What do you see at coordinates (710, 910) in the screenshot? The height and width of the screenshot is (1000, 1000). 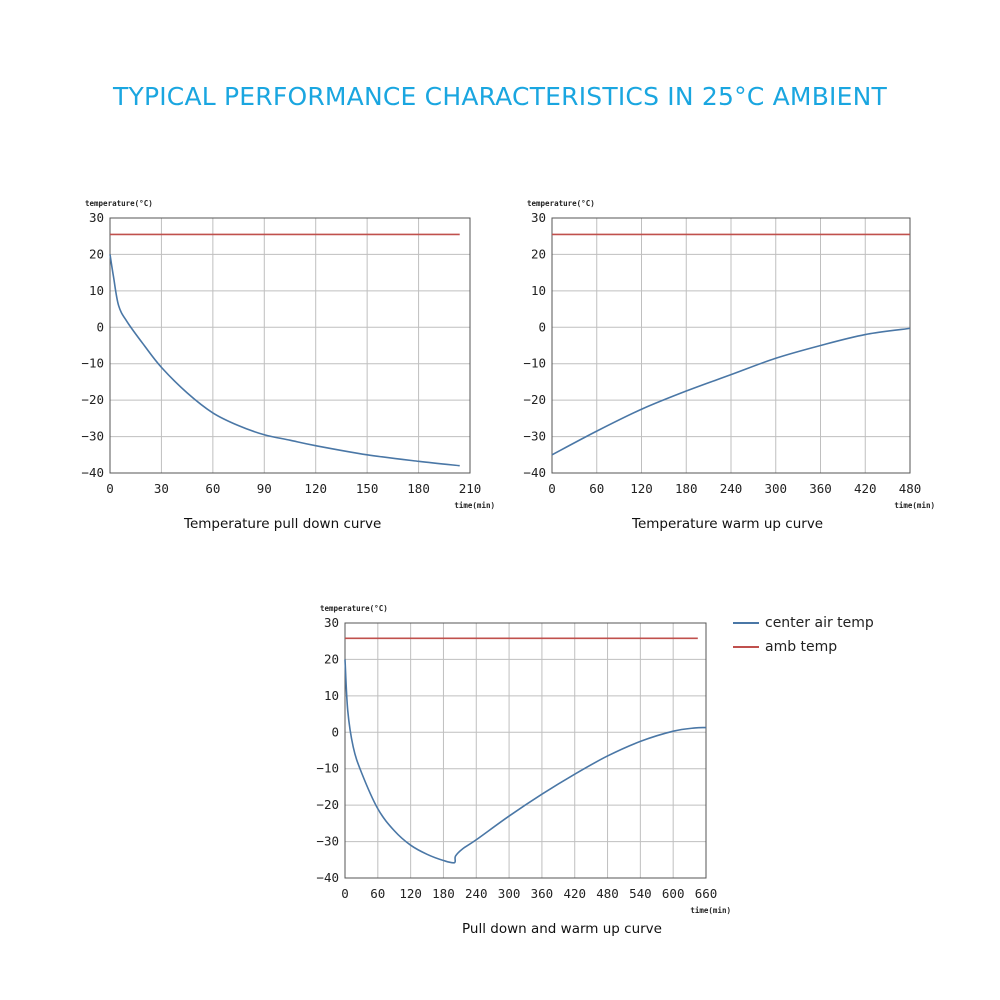 I see `c3-x-axis-title: time(min)` at bounding box center [710, 910].